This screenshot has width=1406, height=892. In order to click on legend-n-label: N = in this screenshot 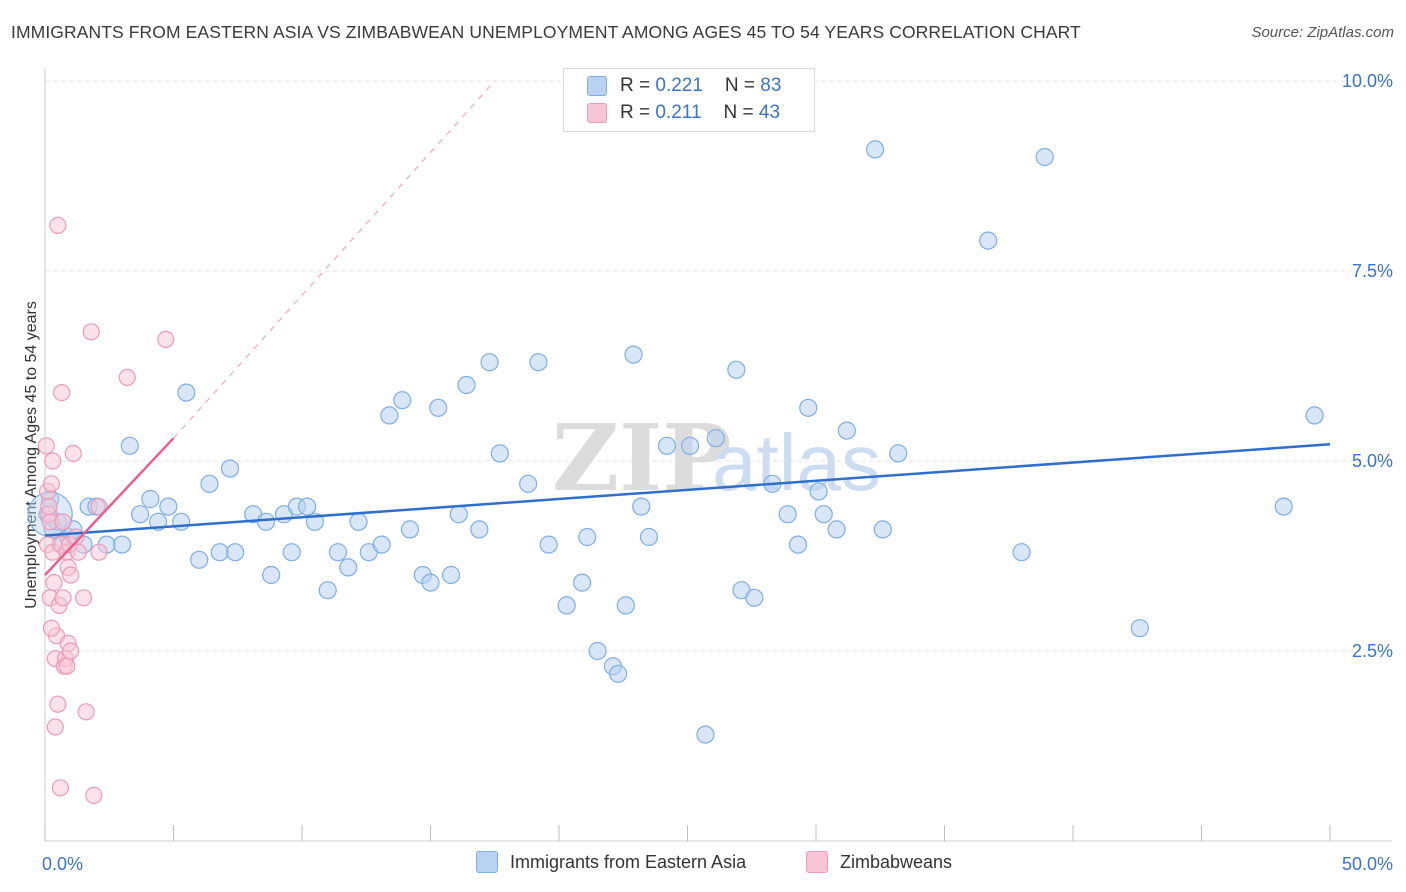, I will do `click(741, 112)`.